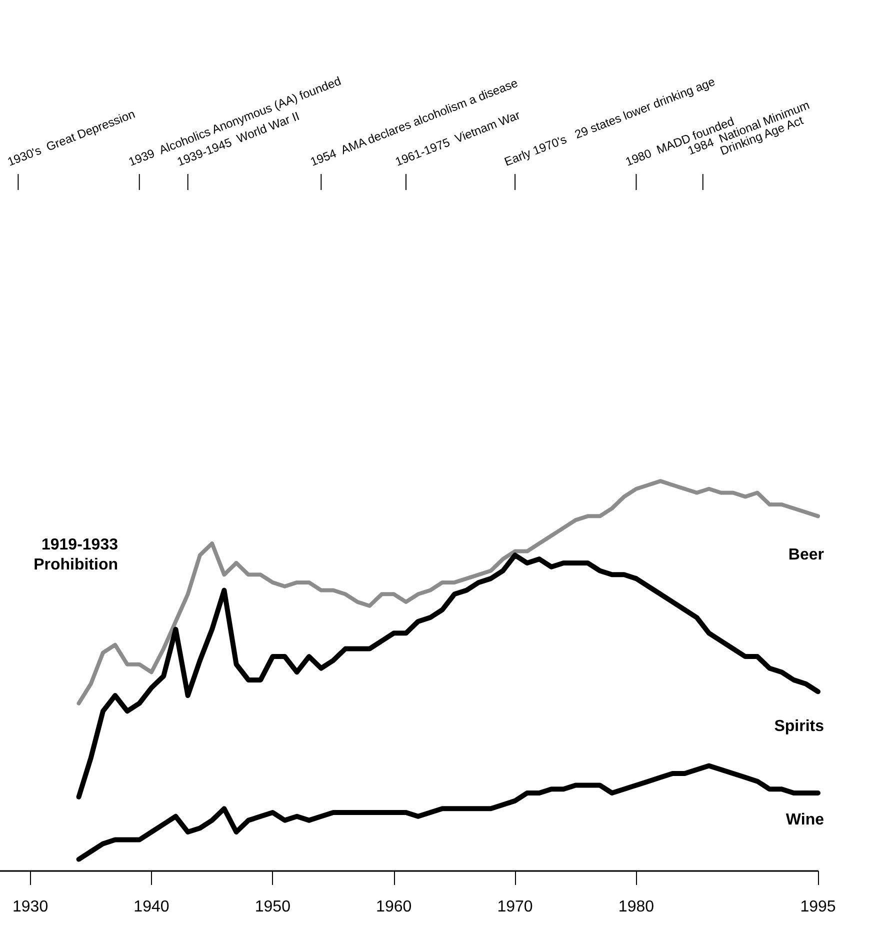  Describe the element at coordinates (636, 907) in the screenshot. I see `x-tick-label: 1980` at that location.